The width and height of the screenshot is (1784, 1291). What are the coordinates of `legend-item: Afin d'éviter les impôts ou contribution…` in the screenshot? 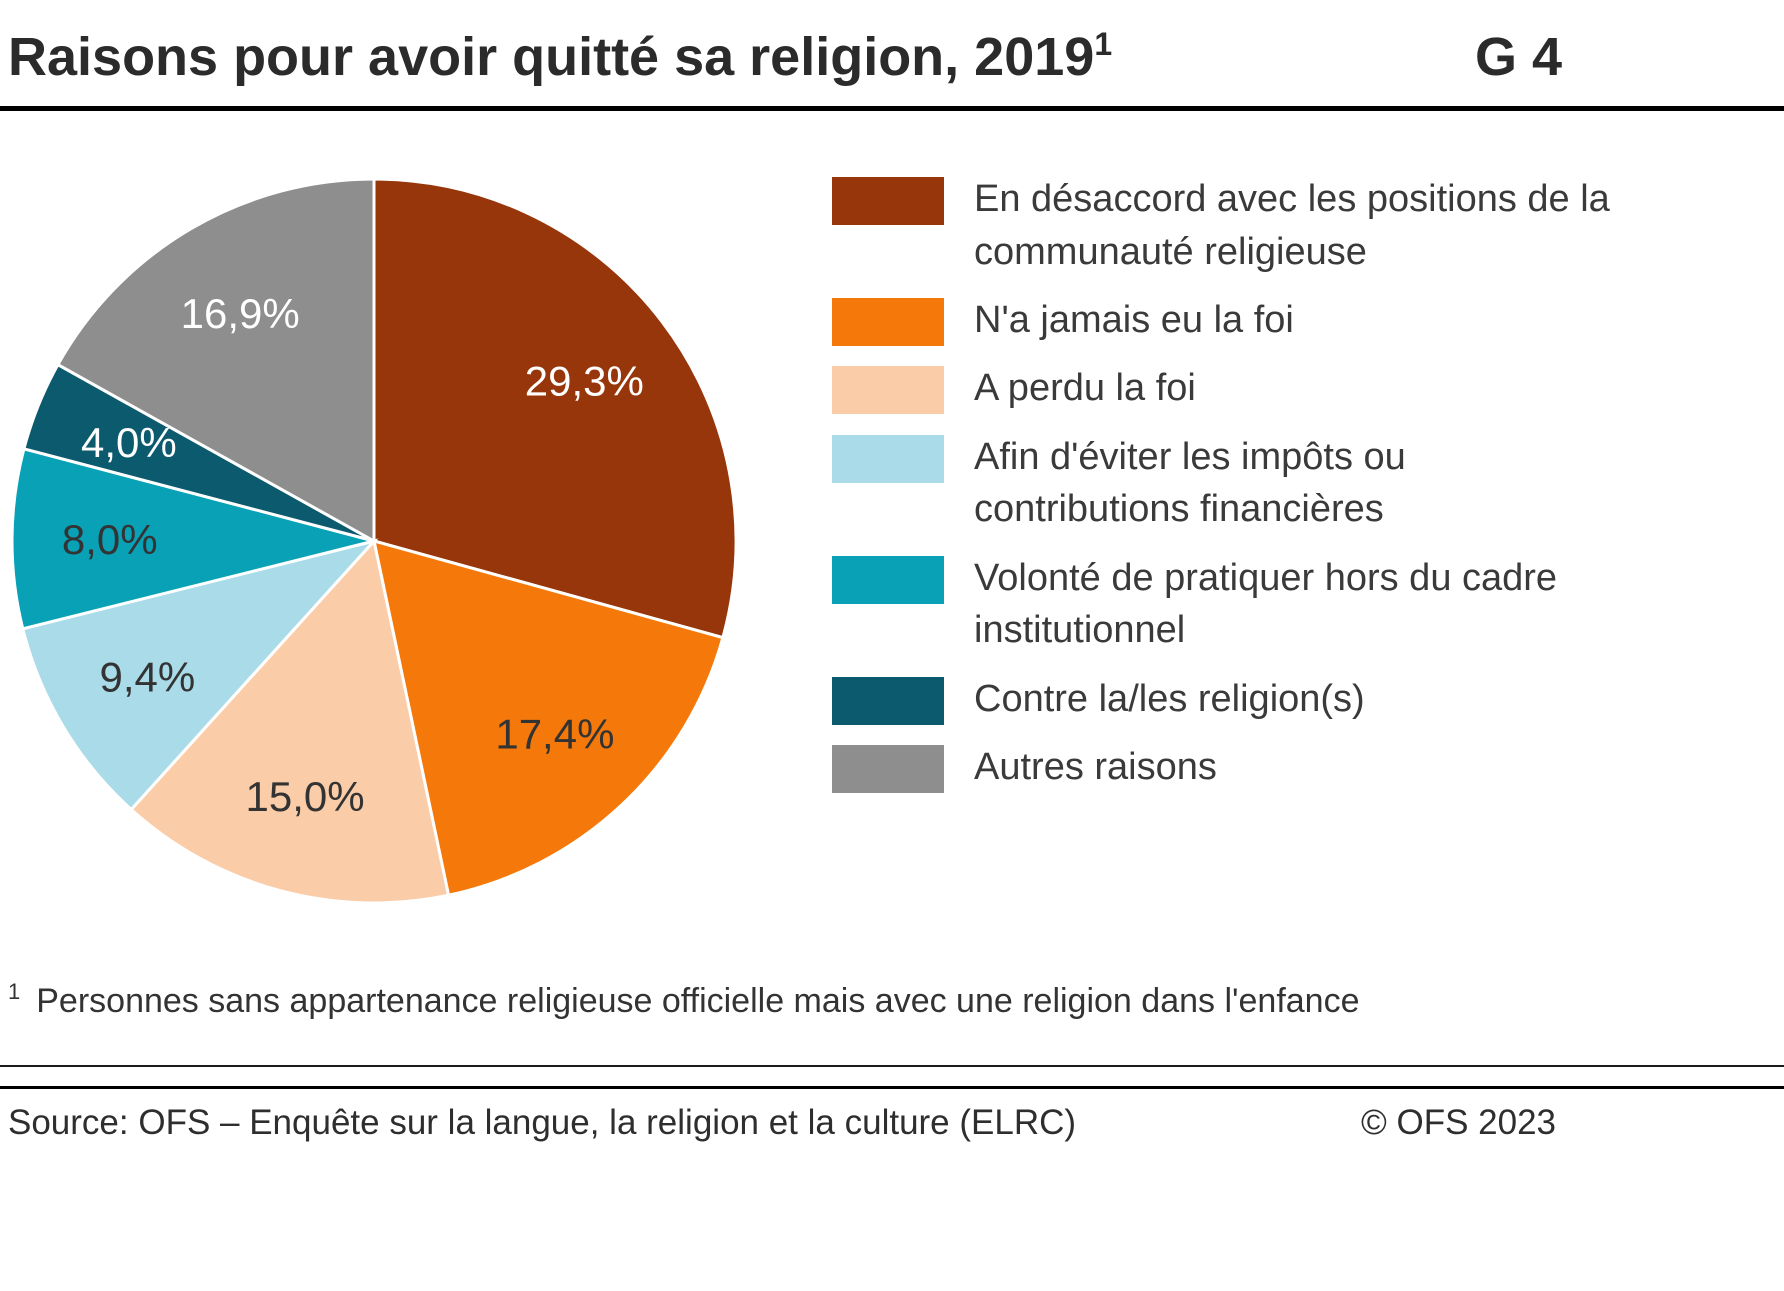 It's located at (1223, 483).